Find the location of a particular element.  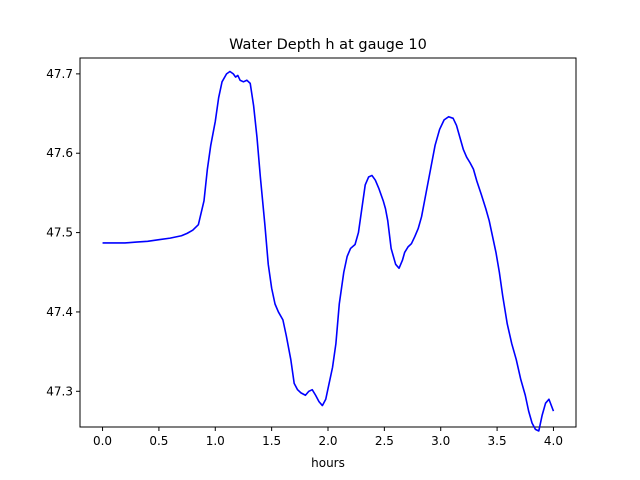

y-axis: 47.3 47.4 47.5 47.6 47.7 is located at coordinates (63, 232).